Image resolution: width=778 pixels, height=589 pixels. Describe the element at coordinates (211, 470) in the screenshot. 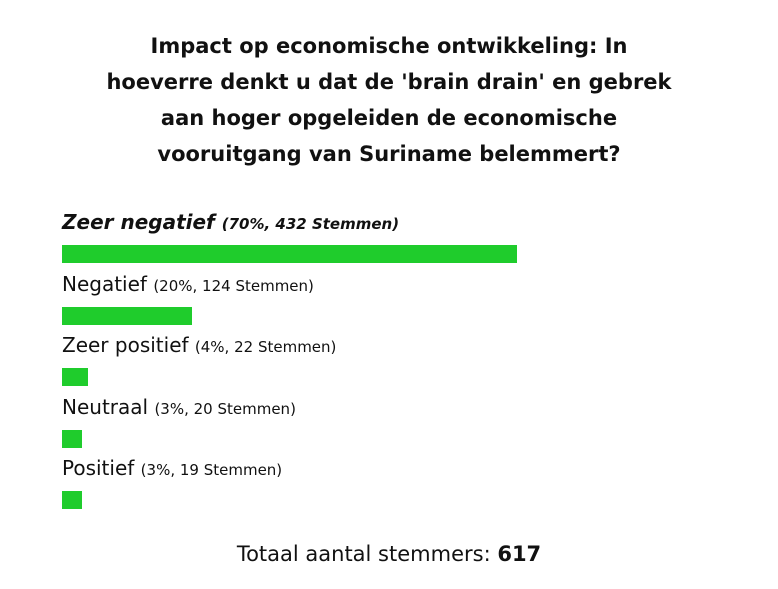

I see `option-detail: (3%, 19 Stemmen)` at that location.